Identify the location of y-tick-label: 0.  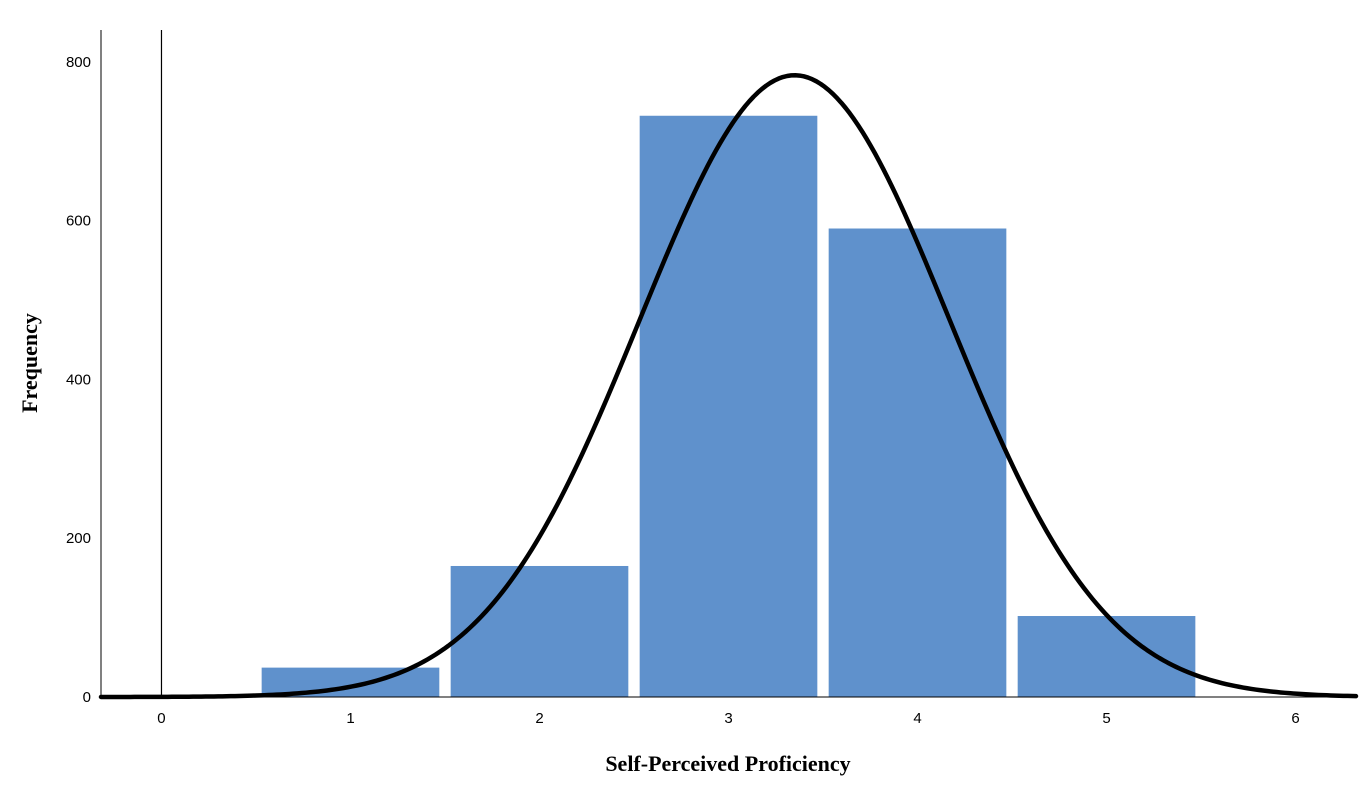
(87, 697).